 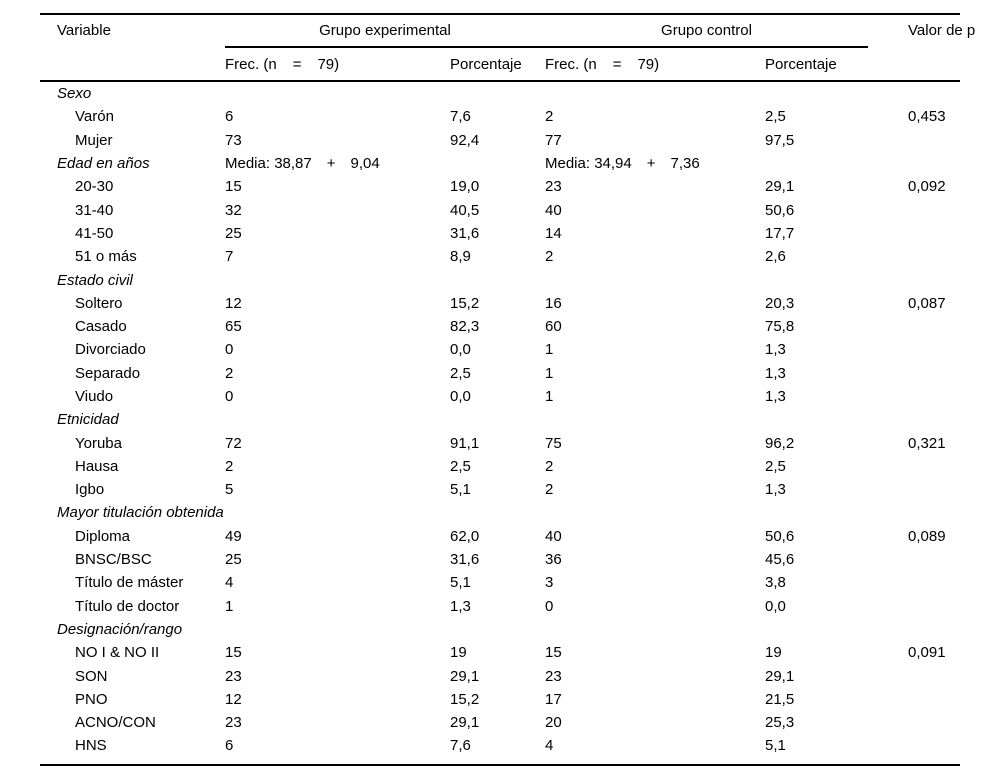 What do you see at coordinates (706, 30) in the screenshot?
I see `col-header-group-control: Grupo control` at bounding box center [706, 30].